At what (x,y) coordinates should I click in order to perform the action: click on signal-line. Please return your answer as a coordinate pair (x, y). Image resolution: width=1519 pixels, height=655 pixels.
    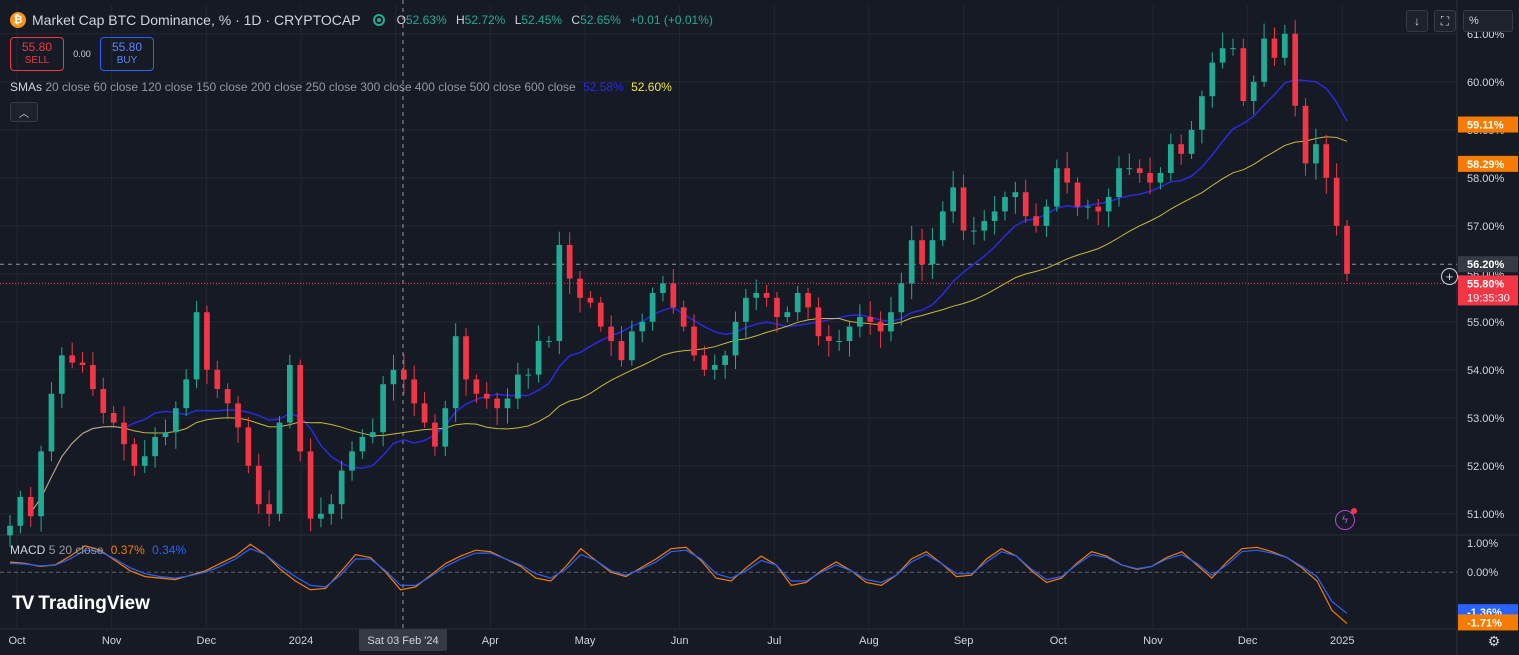
    Looking at the image, I should click on (678, 581).